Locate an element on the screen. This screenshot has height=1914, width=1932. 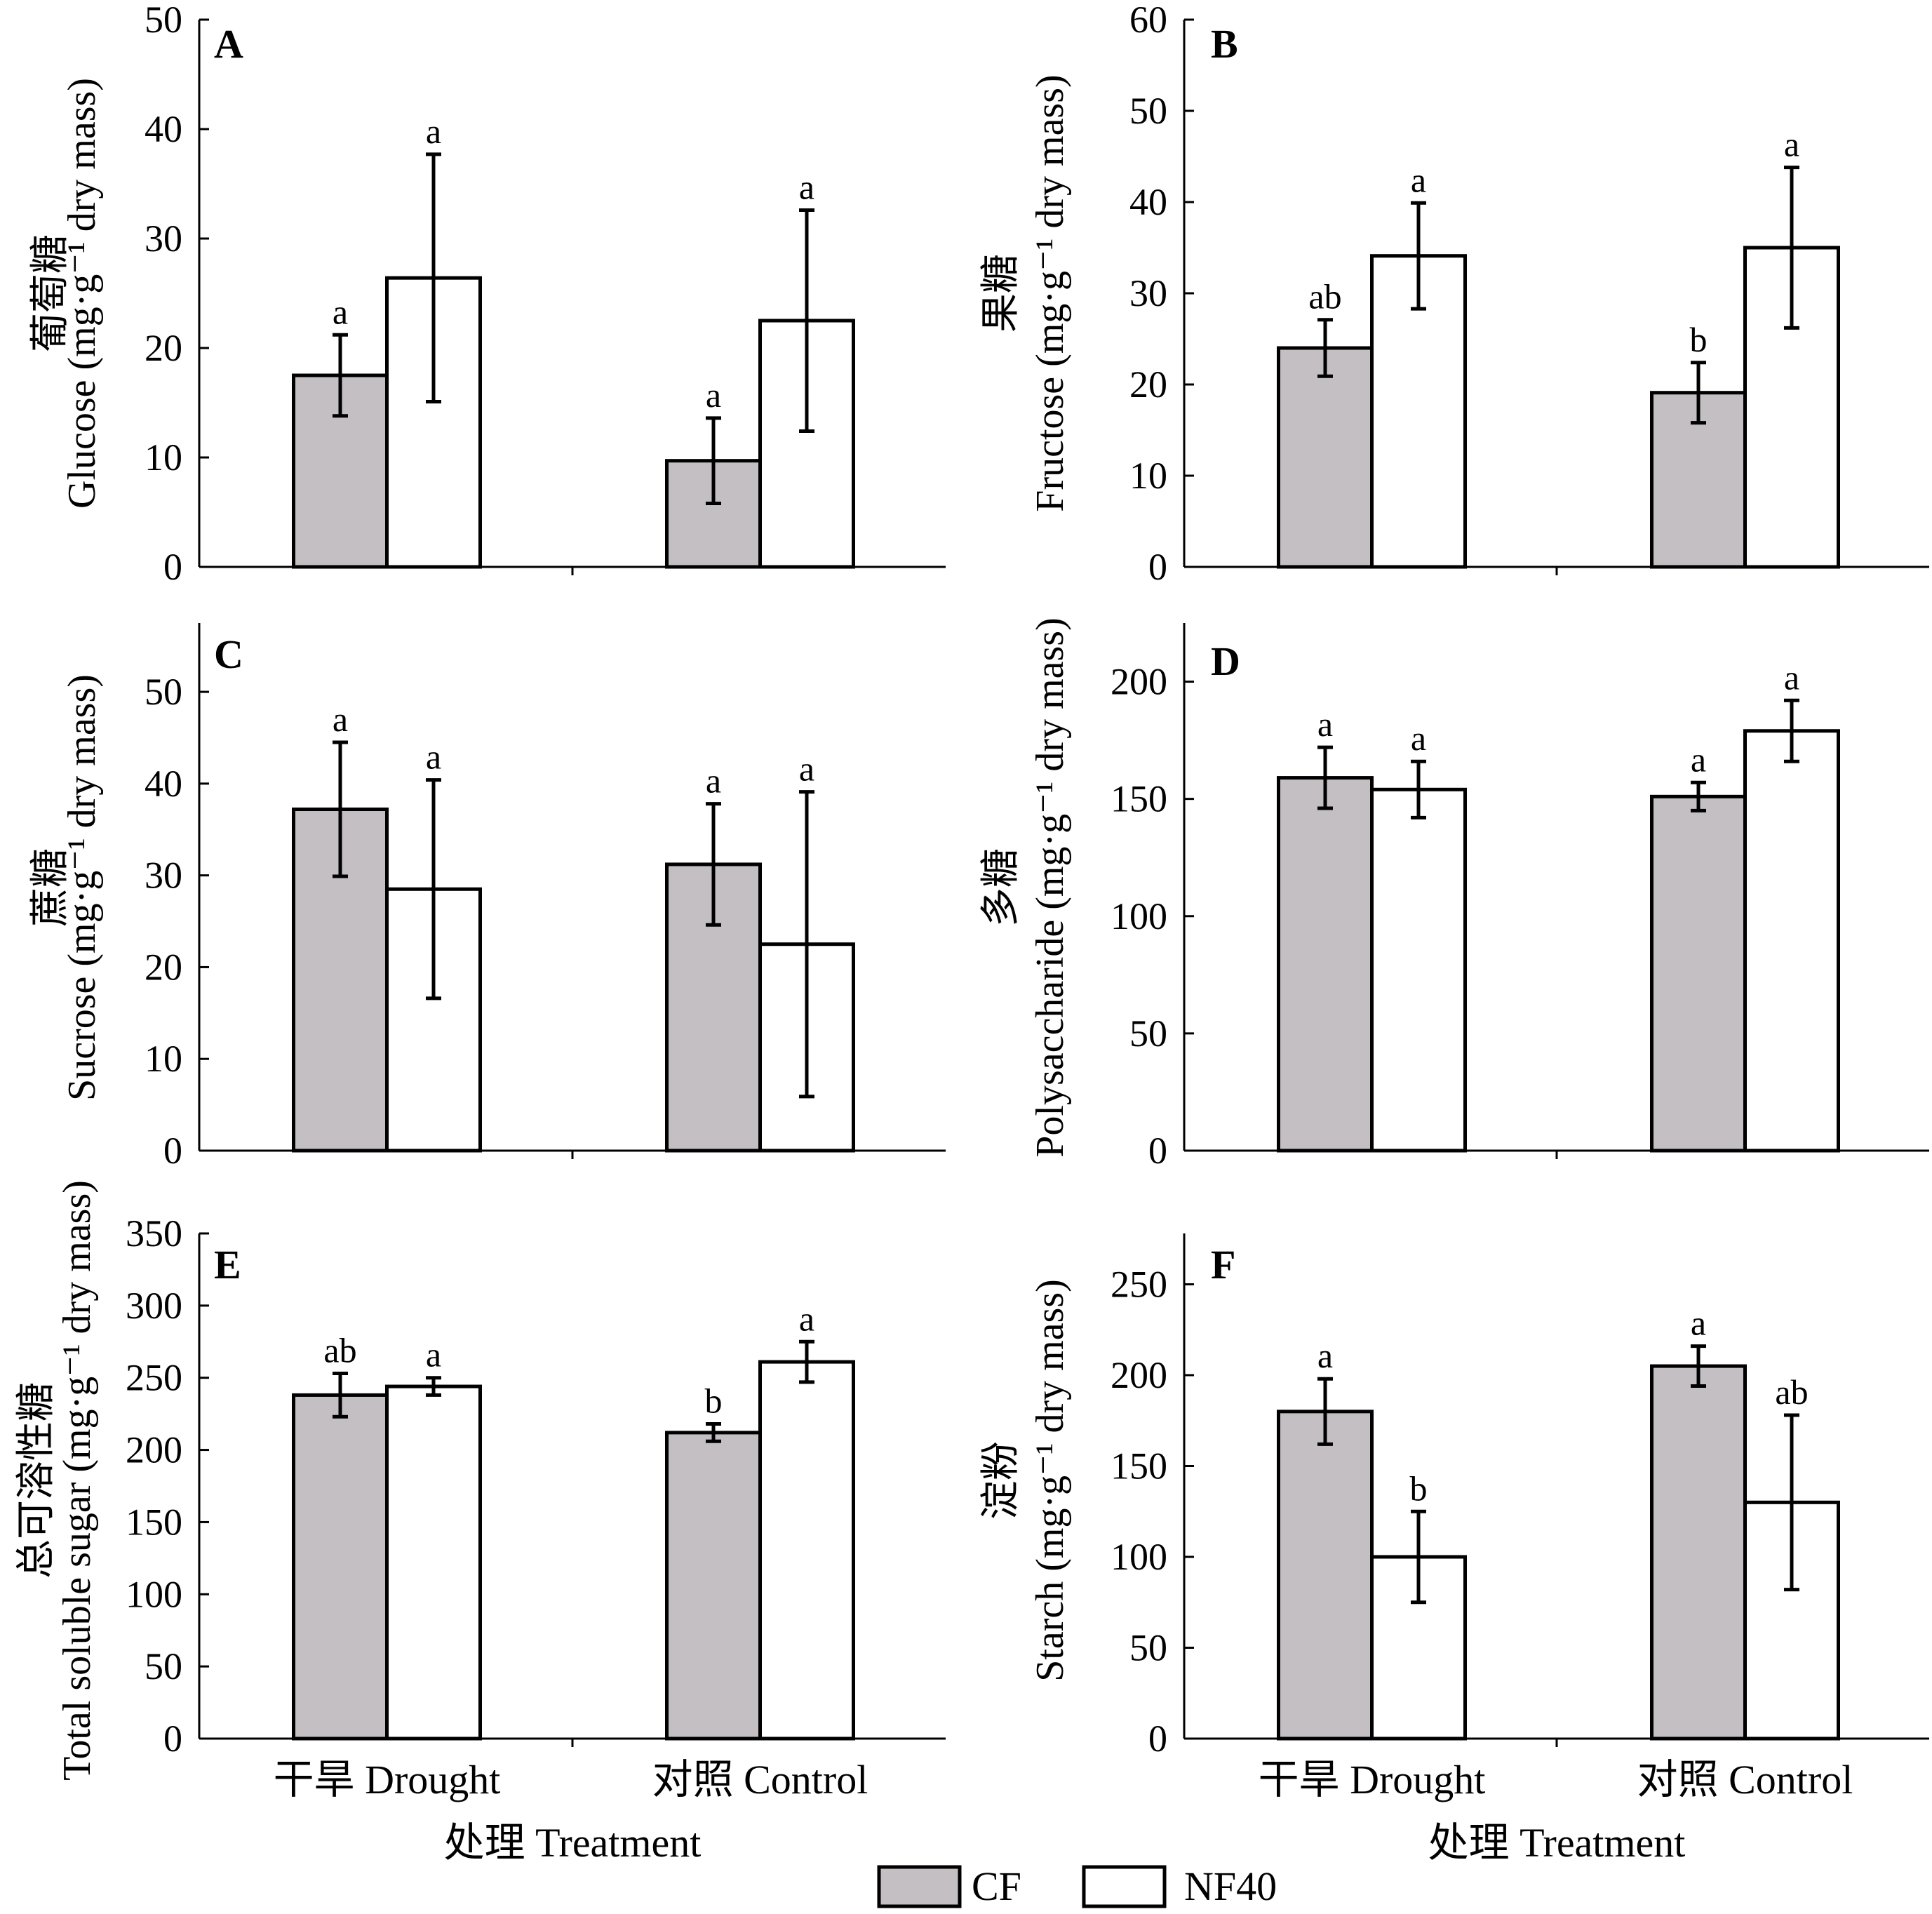
panel-letter: D is located at coordinates (1226, 661).